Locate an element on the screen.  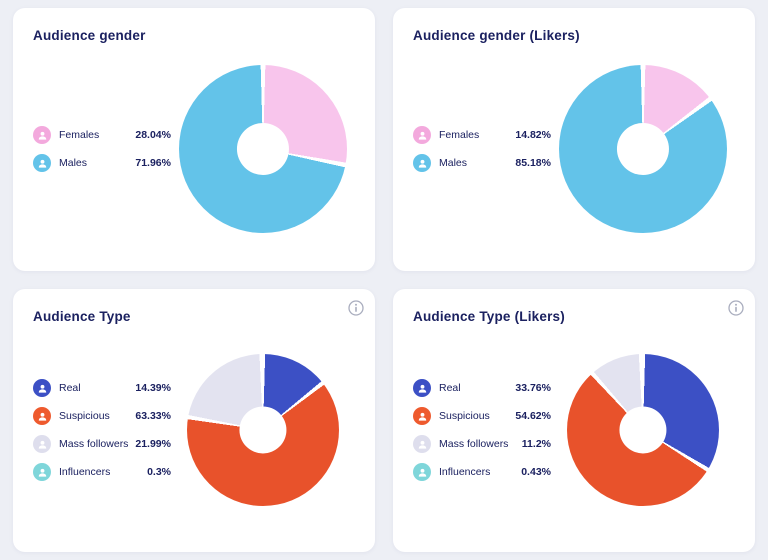
legend-value: 54.62% is located at coordinates (533, 416).